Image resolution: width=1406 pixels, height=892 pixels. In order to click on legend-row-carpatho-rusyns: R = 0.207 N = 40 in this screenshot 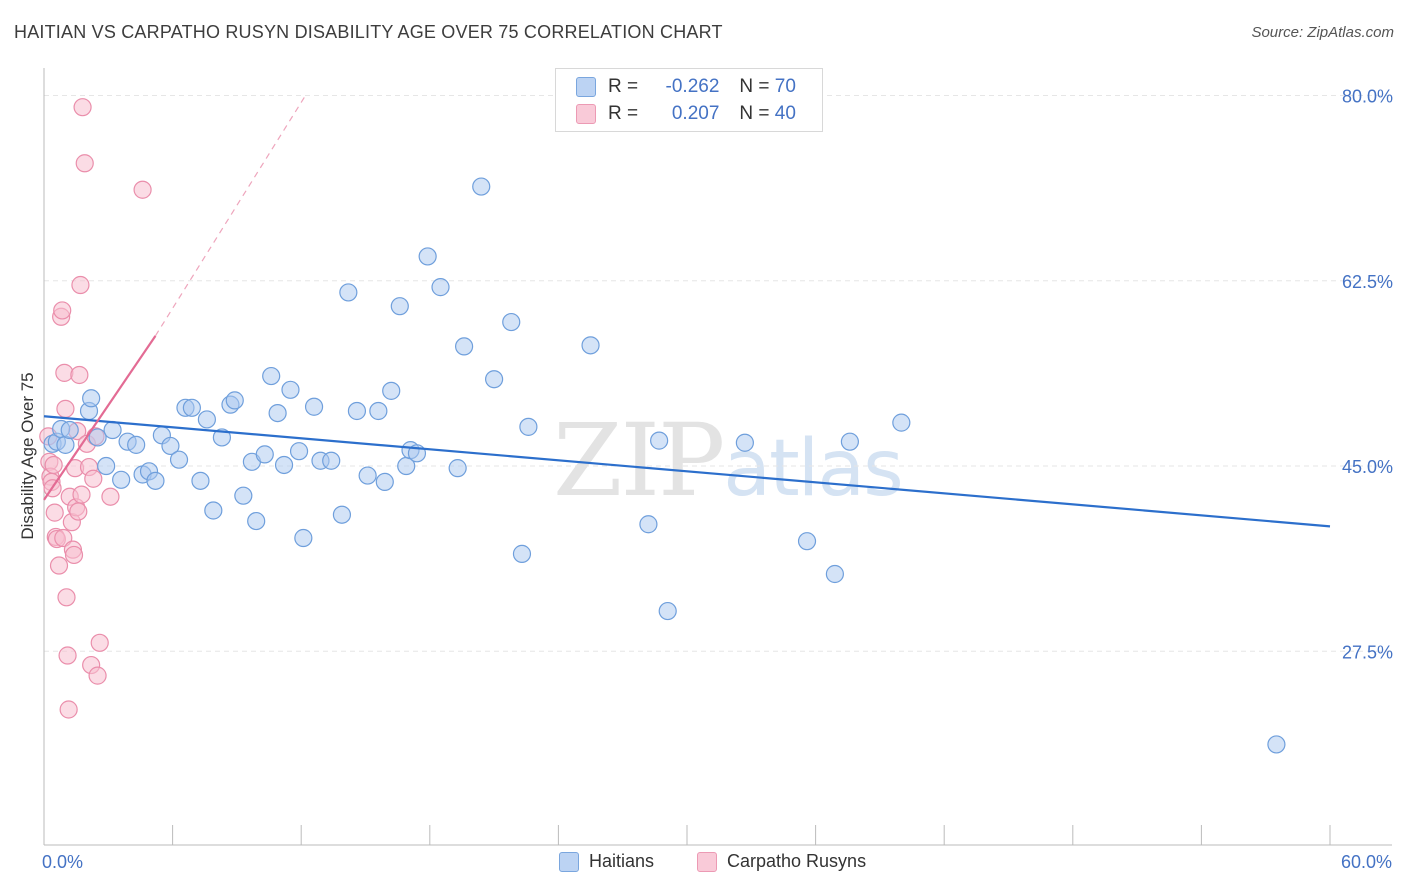, I will do `click(686, 114)`.